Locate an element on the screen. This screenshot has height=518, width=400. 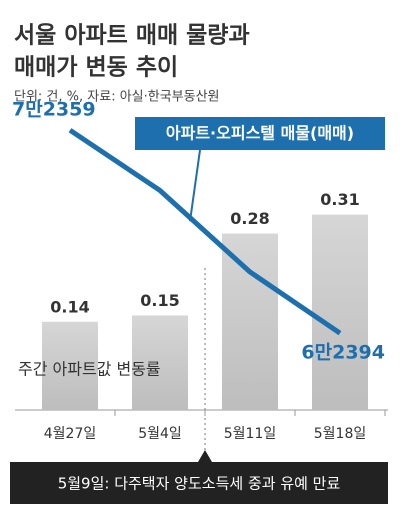
legend-label: 주간 아파트값 변동률 is located at coordinates (89, 369).